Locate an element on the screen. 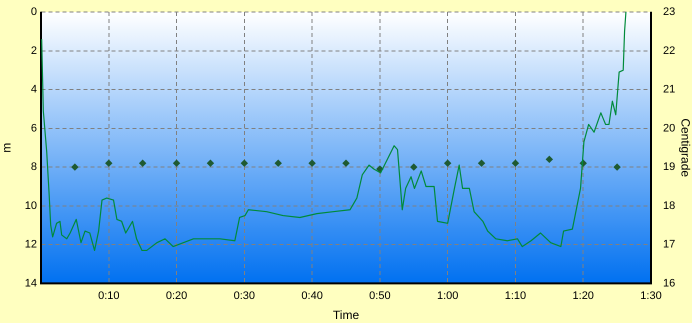 This screenshot has width=692, height=323. y-tick-label: 10 is located at coordinates (30, 206).